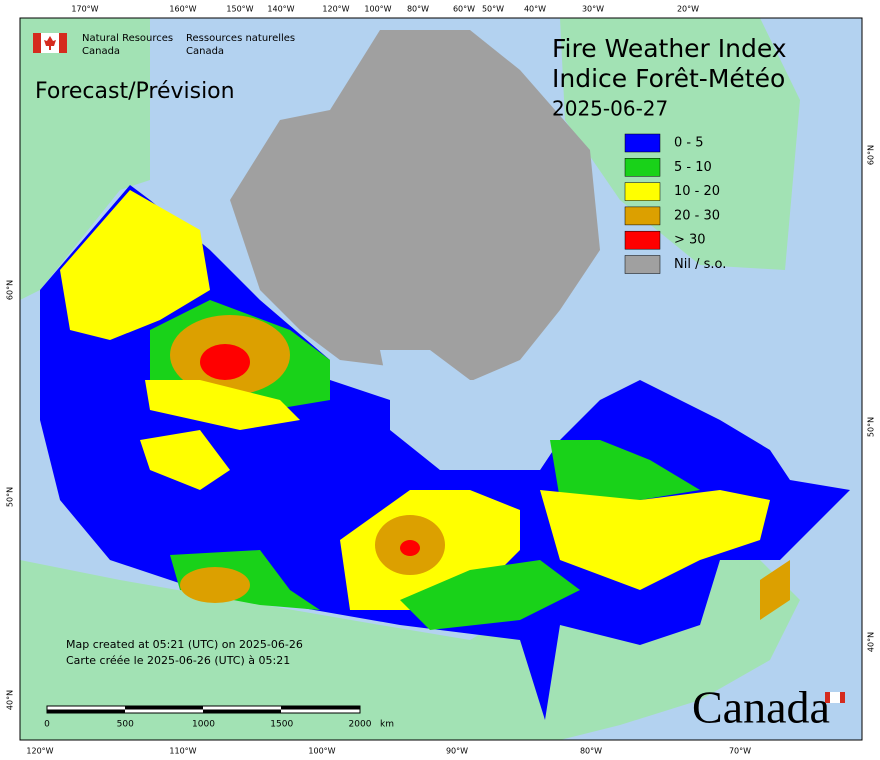  Describe the element at coordinates (700, 264) in the screenshot. I see `legend-label: Nil / s.o.` at that location.